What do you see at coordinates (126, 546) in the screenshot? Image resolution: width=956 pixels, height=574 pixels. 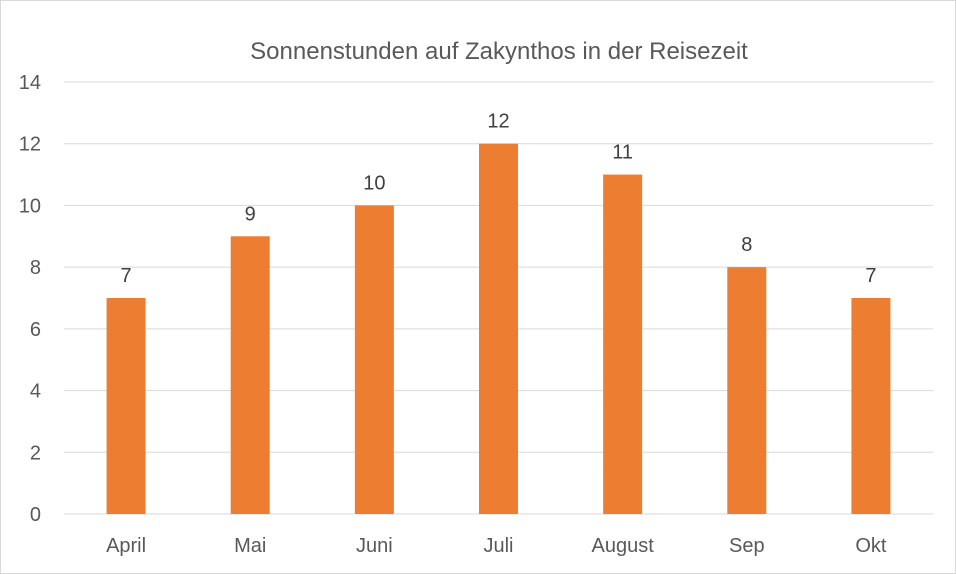 I see `x-tick-label: April` at bounding box center [126, 546].